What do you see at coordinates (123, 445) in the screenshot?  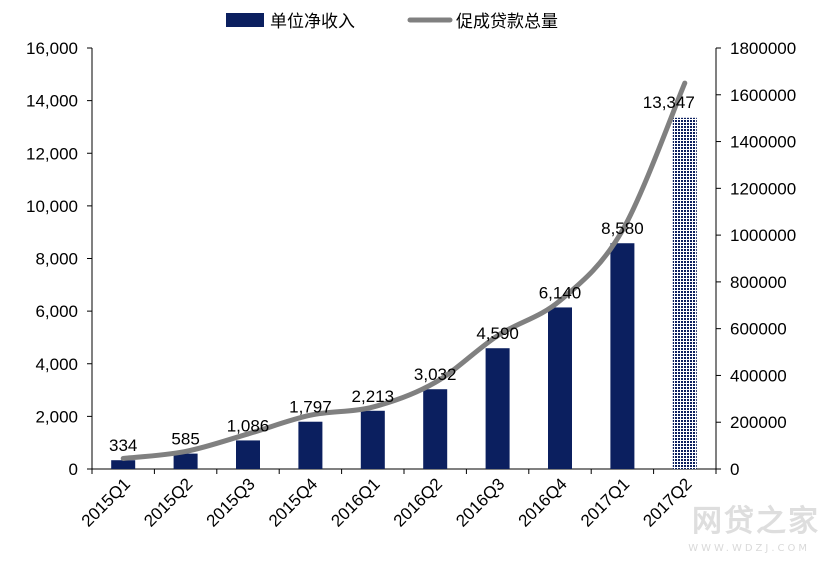 I see `bar-data-label: 334` at bounding box center [123, 445].